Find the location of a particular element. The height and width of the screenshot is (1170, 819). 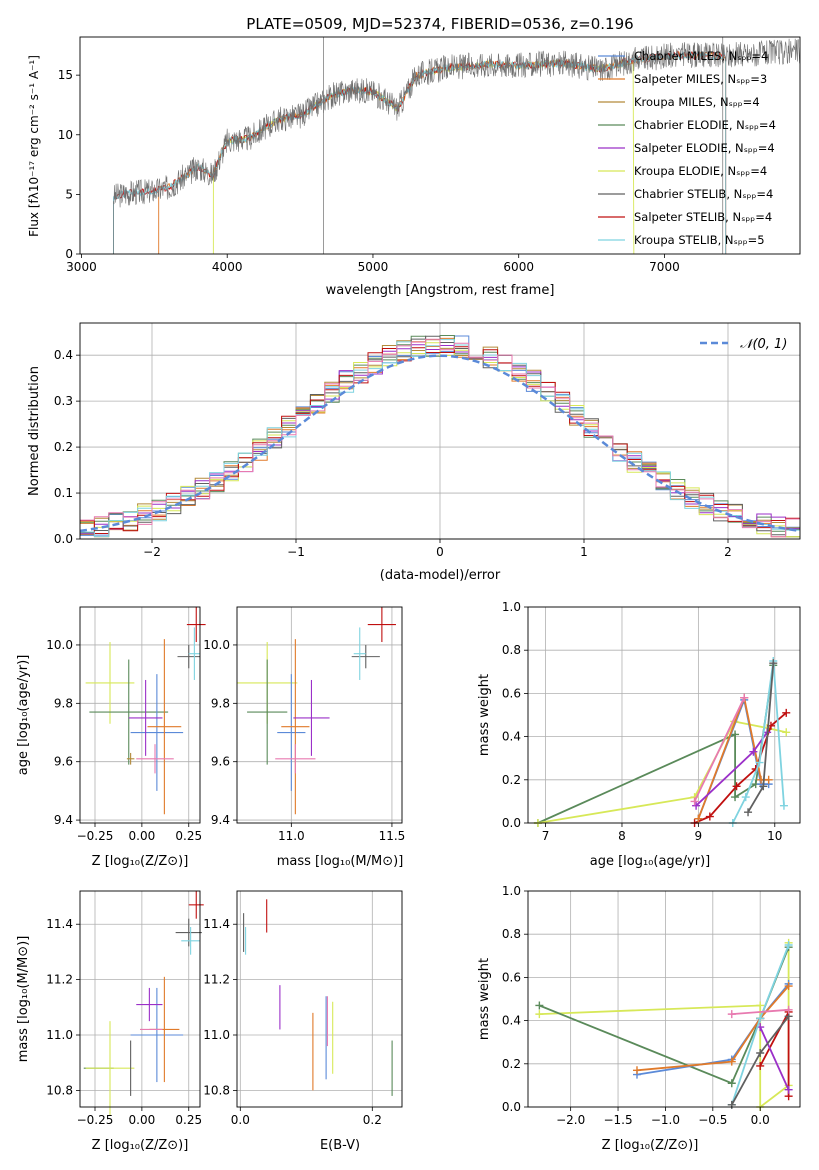

axis-ticks: 11.0 11.5 9.4 9.6 9.8 10.0 is located at coordinates (304, 740).